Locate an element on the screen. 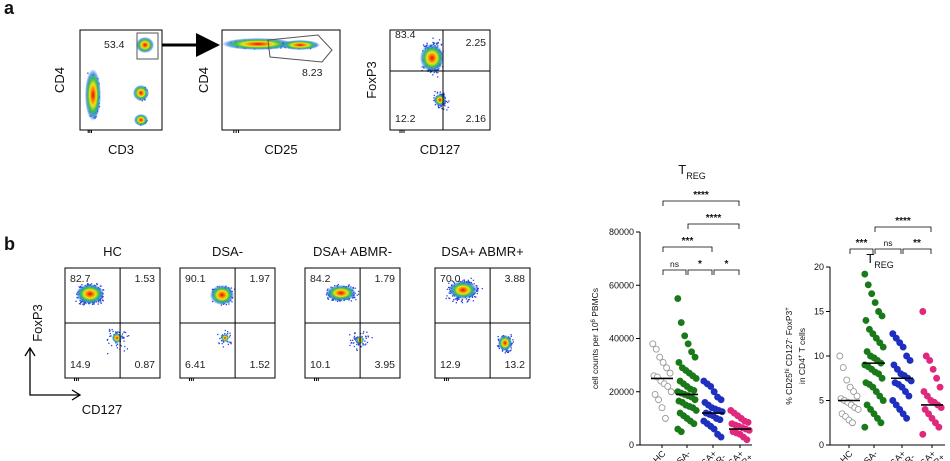 Image resolution: width=950 pixels, height=461 pixels. quadrant-value: 12.2 is located at coordinates (405, 119).